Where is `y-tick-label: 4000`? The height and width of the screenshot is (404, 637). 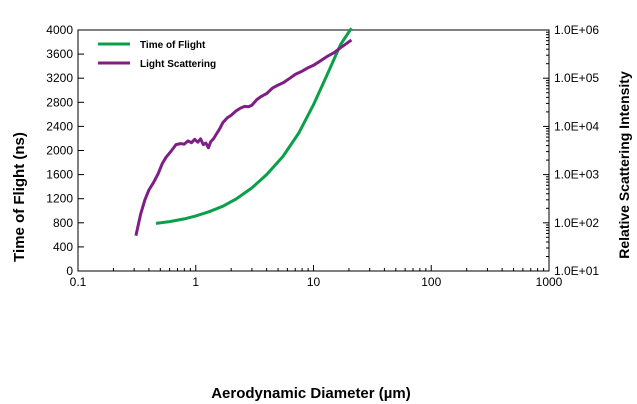 y-tick-label: 4000 is located at coordinates (59, 30).